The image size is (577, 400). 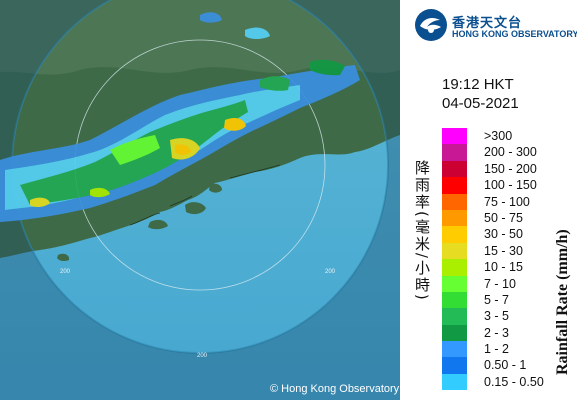 I want to click on legend-title-zh-text: 降雨率(毫米/小時), so click(x=422, y=231).